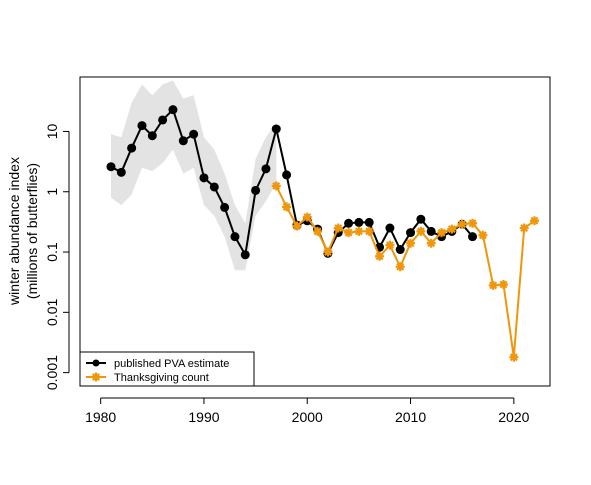  Describe the element at coordinates (14, 231) in the screenshot. I see `y-axis-title-line1: winter abundance index` at that location.